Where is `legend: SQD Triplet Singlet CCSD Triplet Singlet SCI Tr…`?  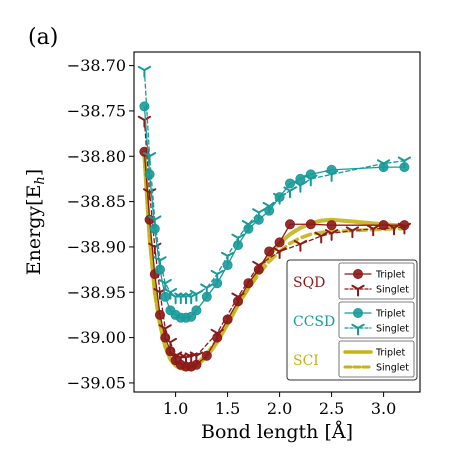
legend: SQD Triplet Singlet CCSD Triplet Singlet SCI Tr… is located at coordinates (352, 320).